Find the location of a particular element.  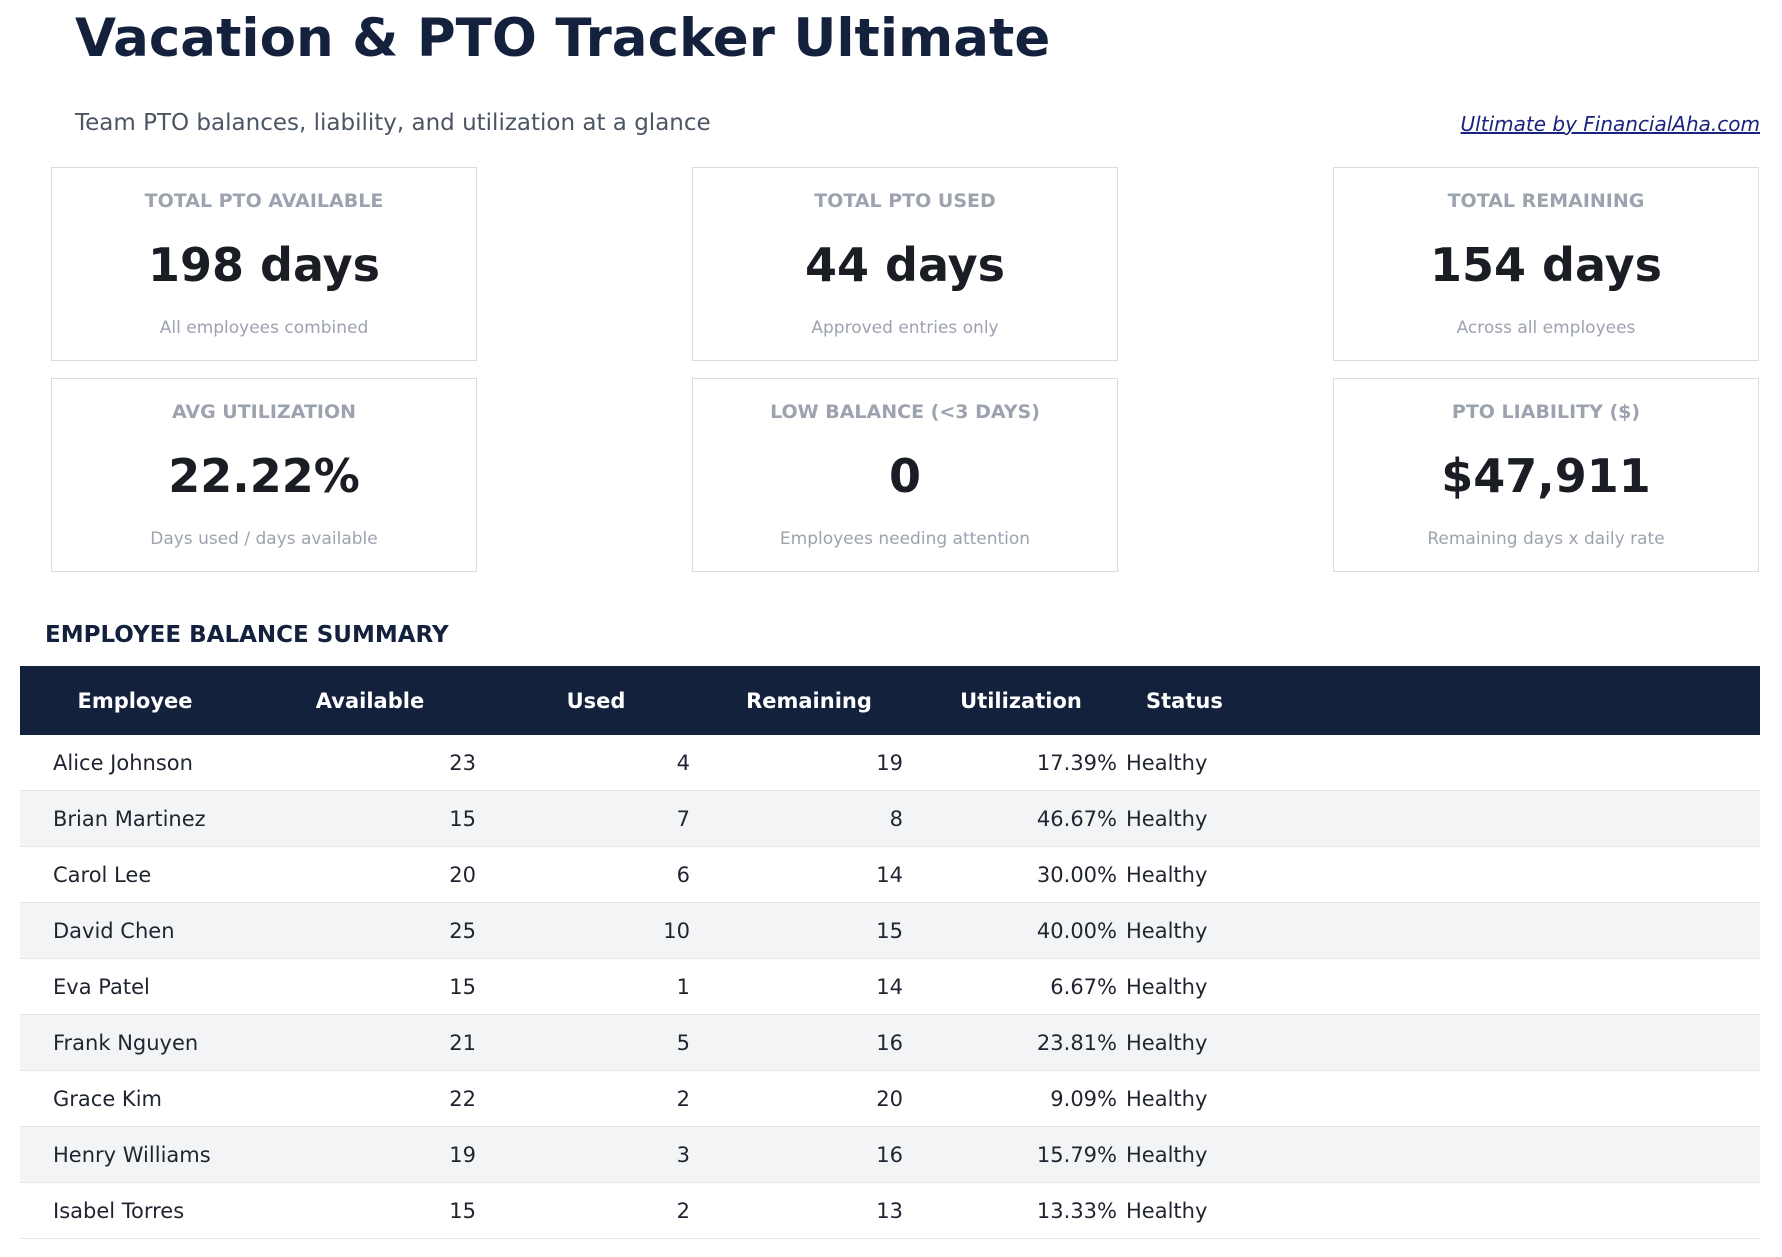

table-cell: 23.81% is located at coordinates (1021, 1042).